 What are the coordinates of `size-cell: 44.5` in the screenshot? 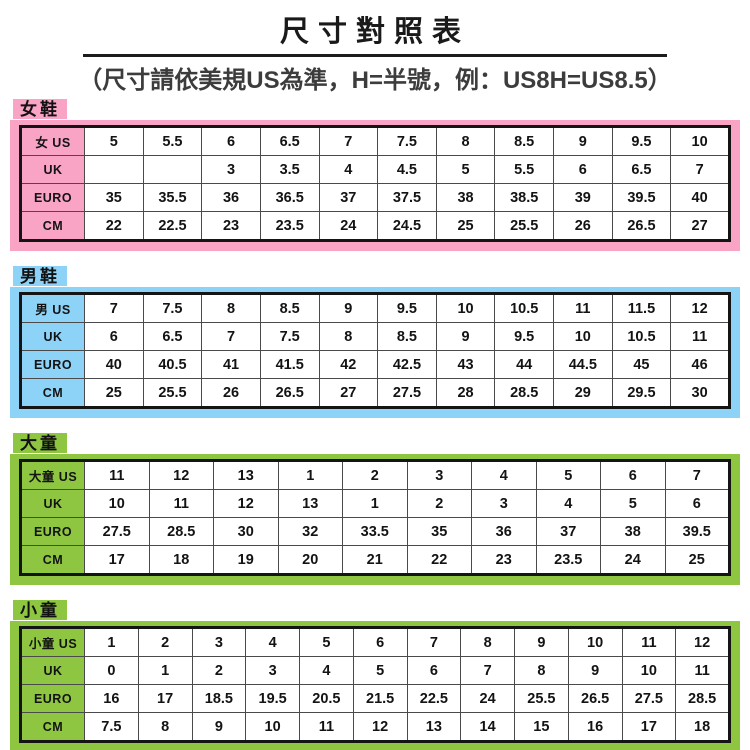 It's located at (583, 364).